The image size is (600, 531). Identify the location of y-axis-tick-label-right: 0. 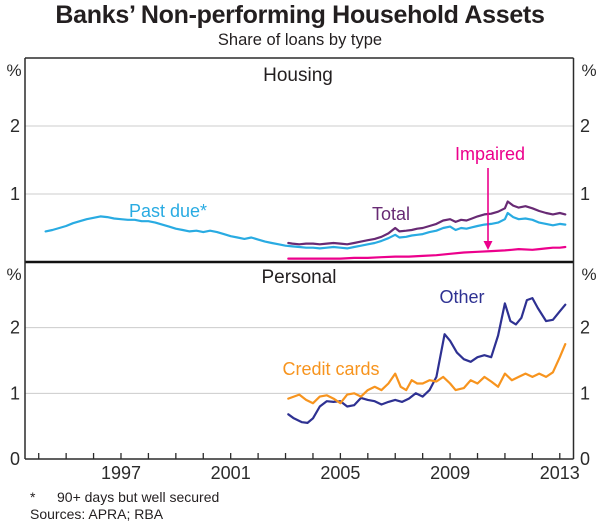
(585, 459).